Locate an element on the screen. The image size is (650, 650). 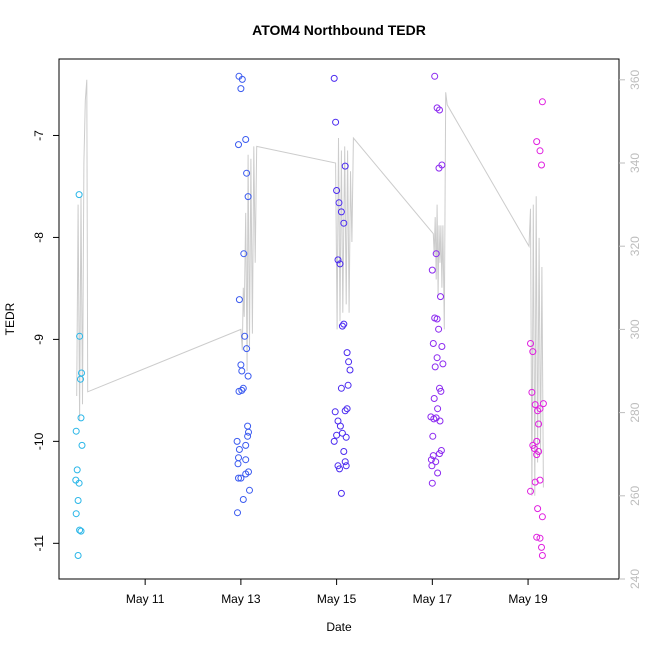
right-tick-label: 320 is located at coordinates (635, 246).